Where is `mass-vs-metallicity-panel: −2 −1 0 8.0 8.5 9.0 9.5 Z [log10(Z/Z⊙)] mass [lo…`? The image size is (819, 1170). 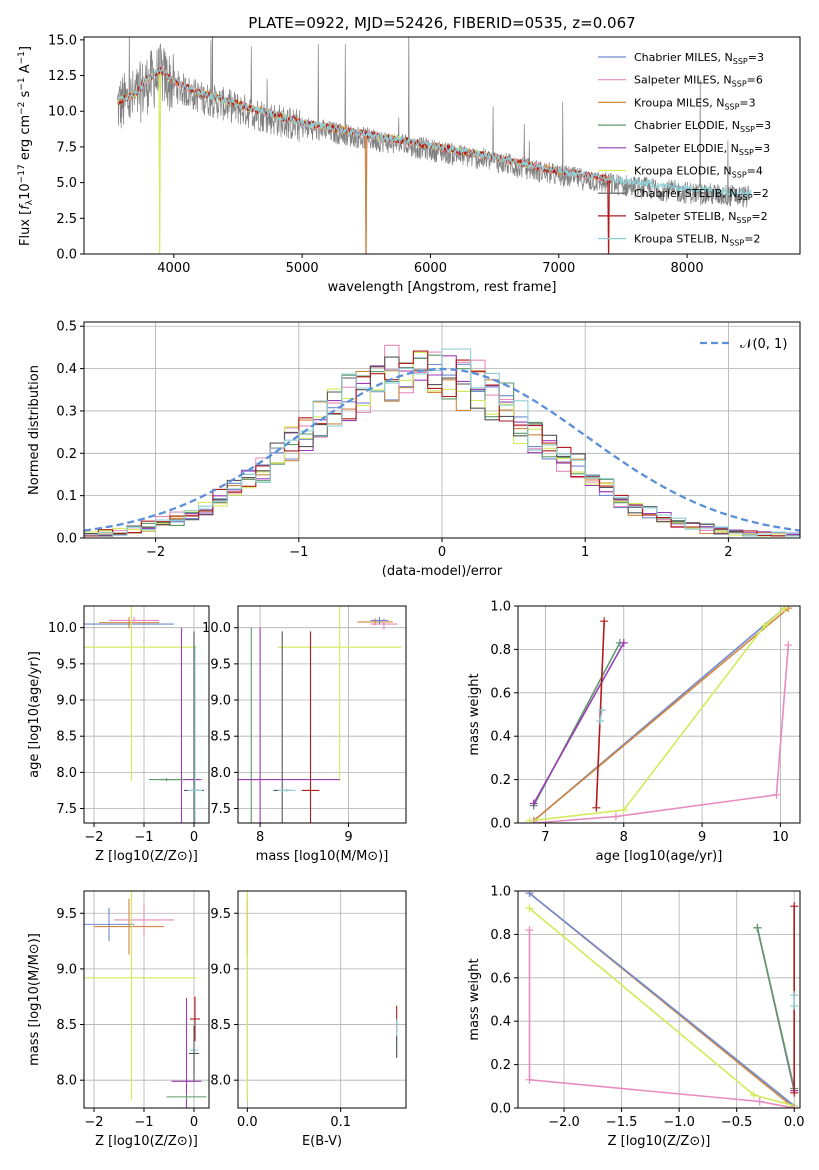 mass-vs-metallicity-panel: −2 −1 0 8.0 8.5 9.0 9.5 Z [log10(Z/Z⊙)] mass [lo… is located at coordinates (118, 1019).